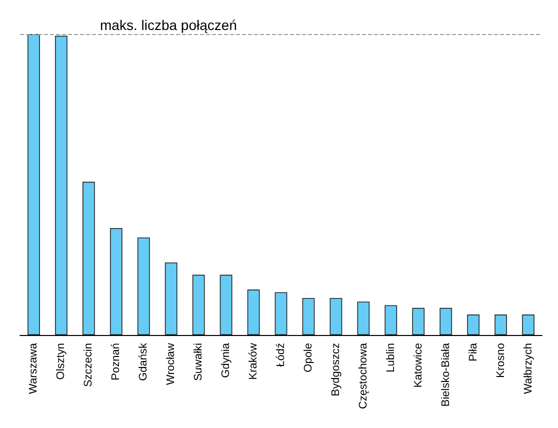 The width and height of the screenshot is (558, 428). Describe the element at coordinates (144, 361) in the screenshot. I see `x-tick-label: Gdańsk` at that location.